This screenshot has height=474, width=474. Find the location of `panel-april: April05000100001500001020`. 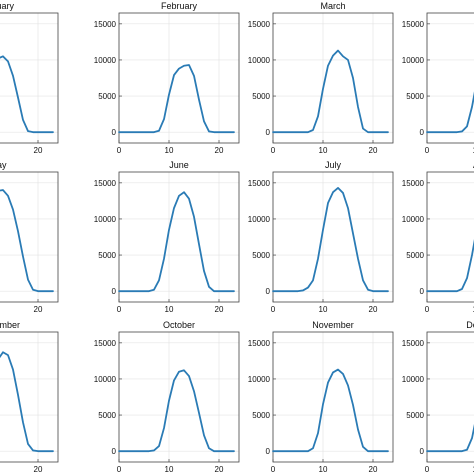

panel-april: April05000100001500001020 is located at coordinates (438, 83).